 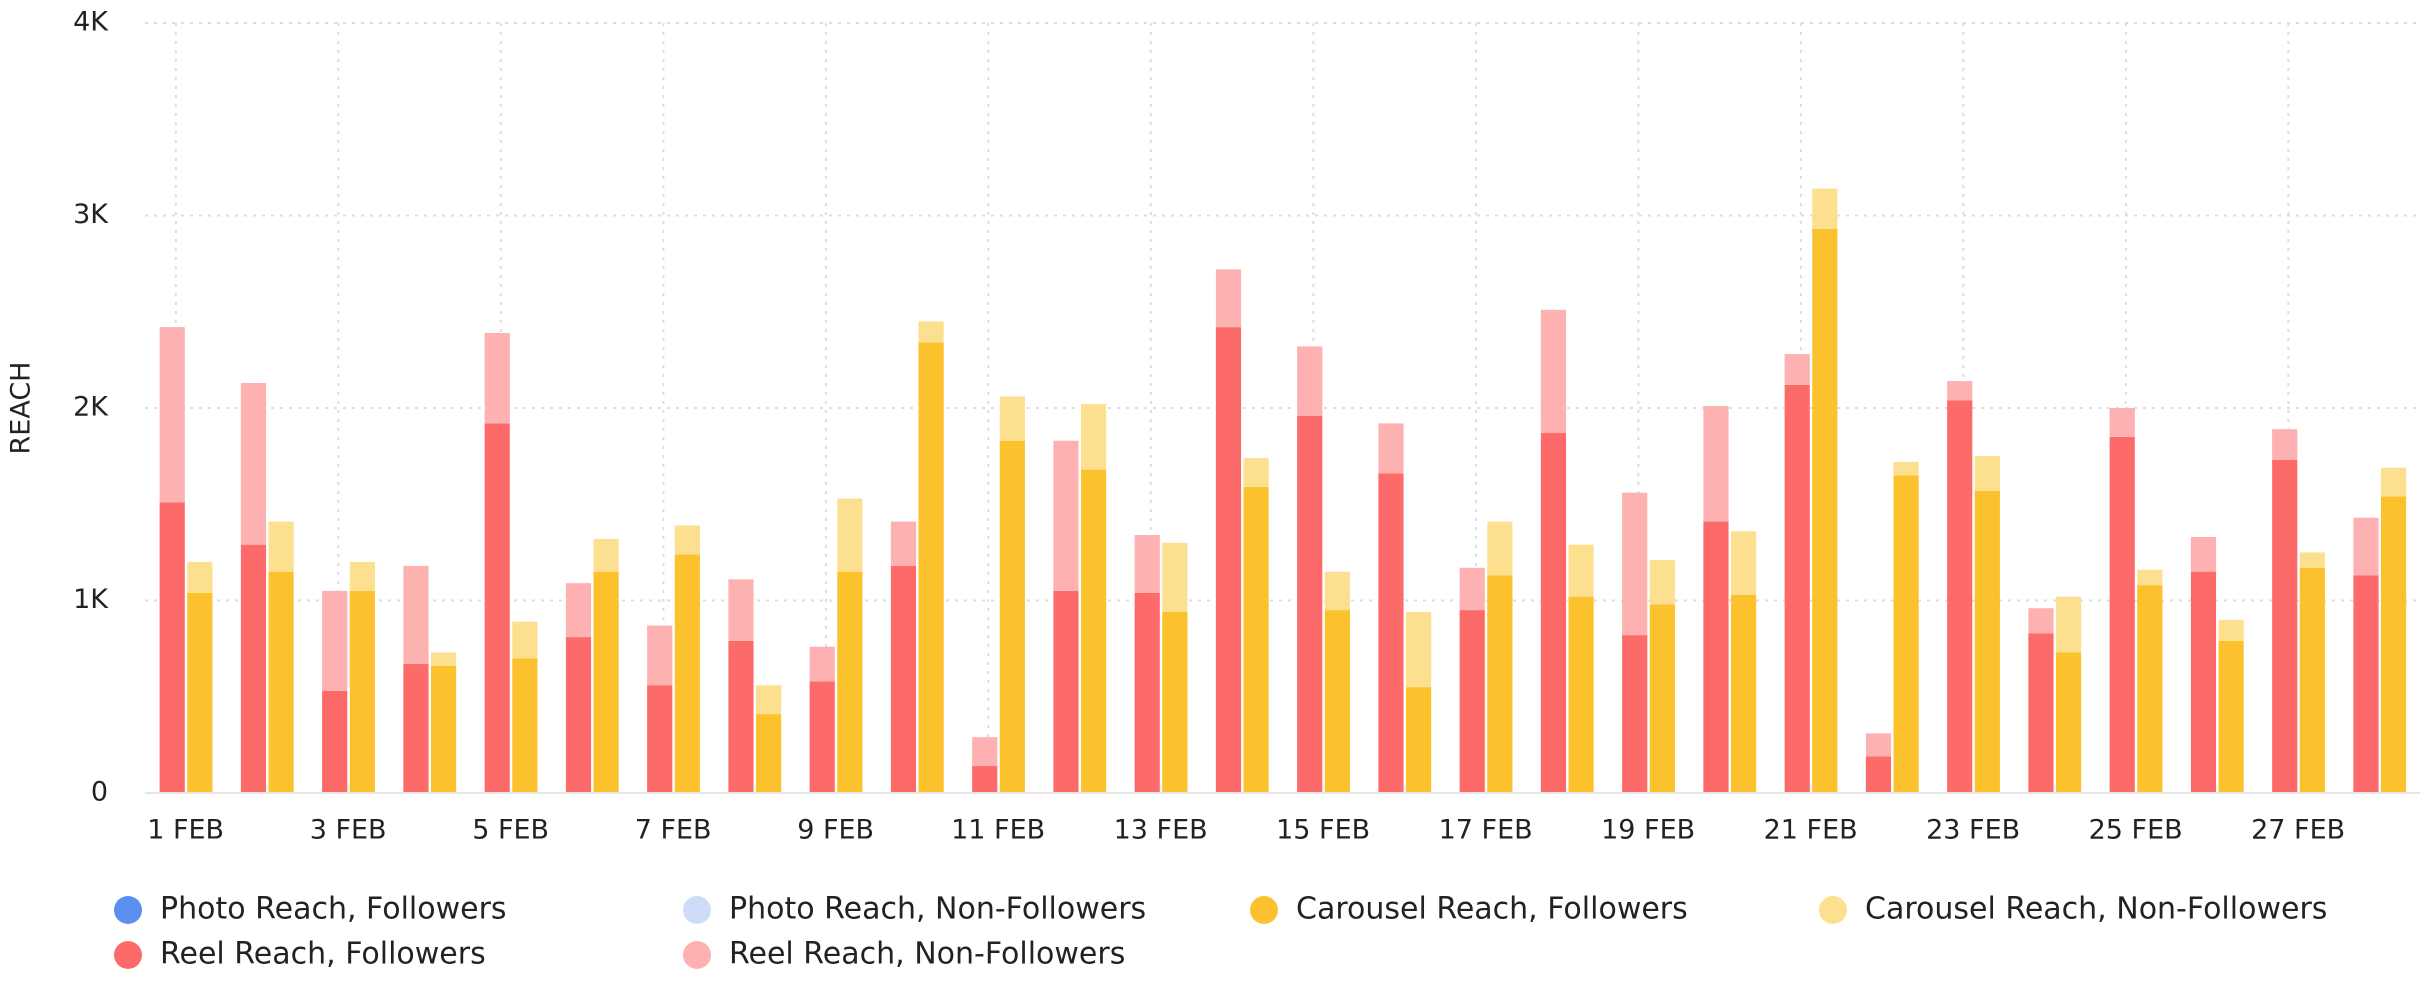 What do you see at coordinates (937, 909) in the screenshot?
I see `legend-label: Photo Reach, Non-Followers` at bounding box center [937, 909].